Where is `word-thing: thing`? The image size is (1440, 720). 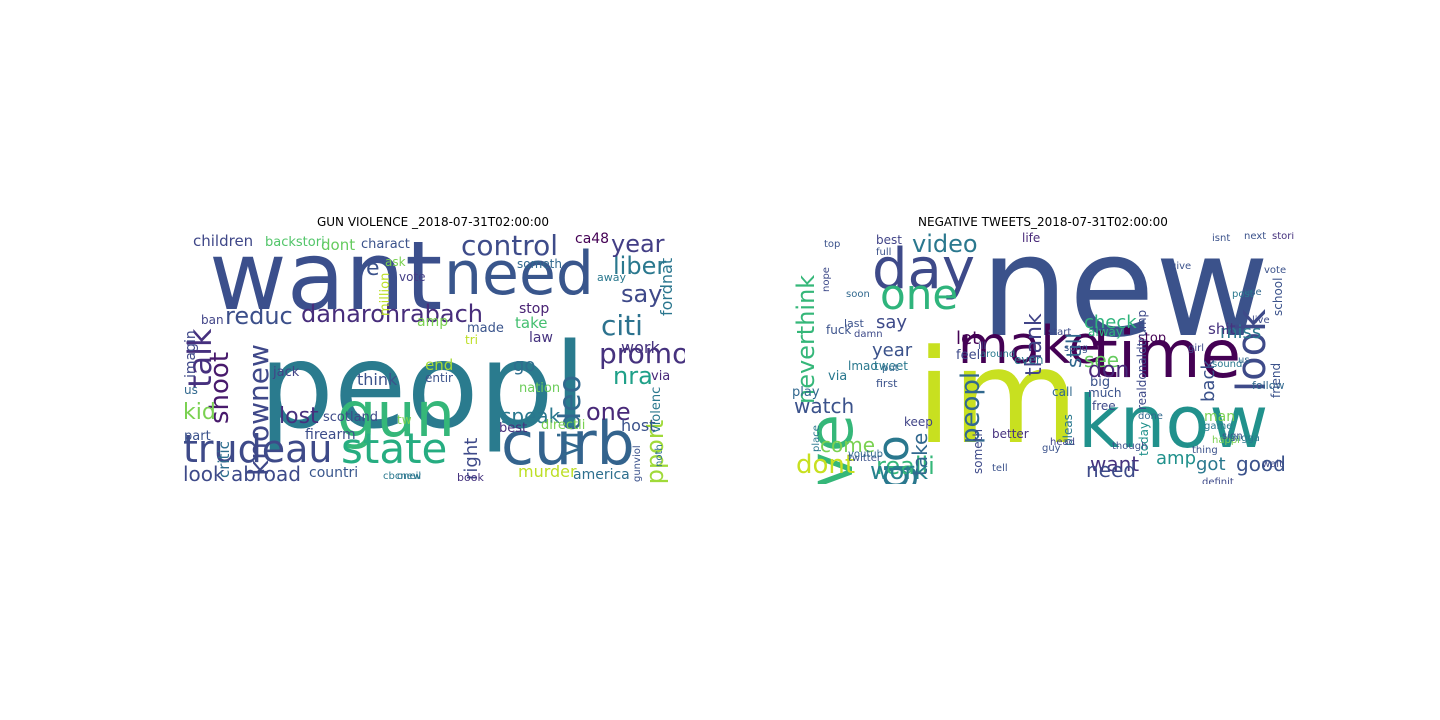
word-thing: thing is located at coordinates (1205, 450).